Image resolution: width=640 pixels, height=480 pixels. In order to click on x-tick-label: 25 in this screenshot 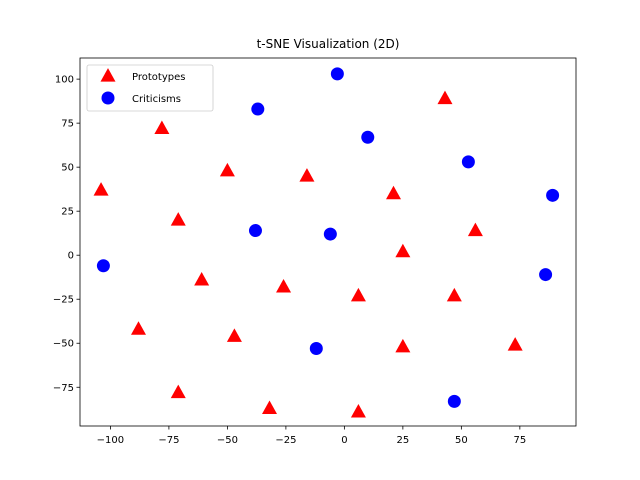, I will do `click(403, 440)`.